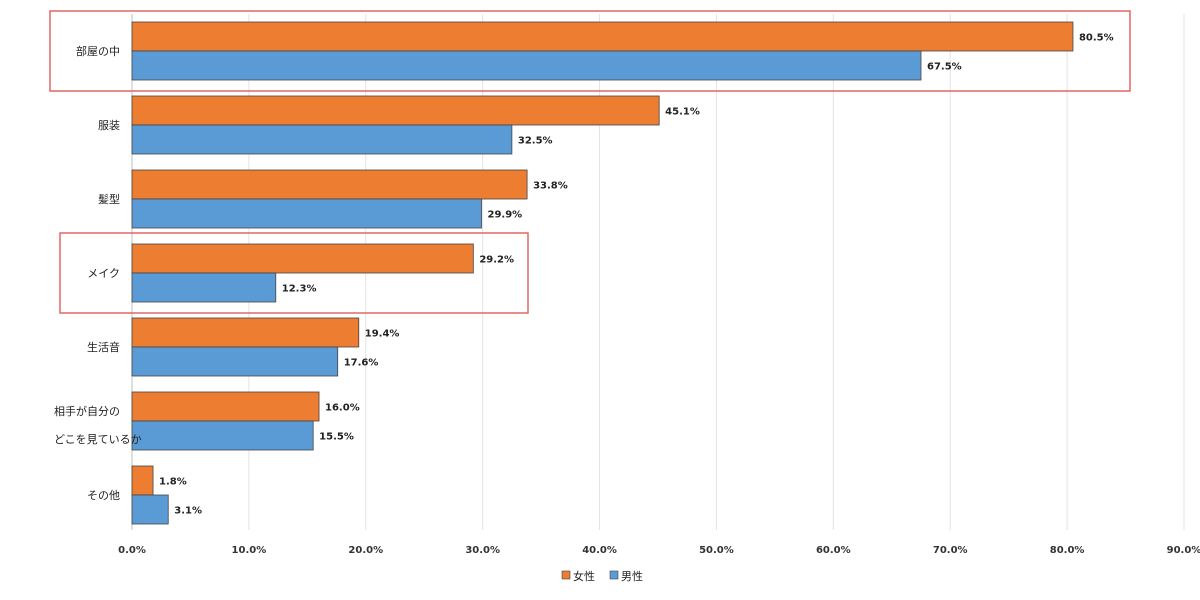 Image resolution: width=1200 pixels, height=600 pixels. What do you see at coordinates (599, 550) in the screenshot?
I see `x-tick-label: 40.0%` at bounding box center [599, 550].